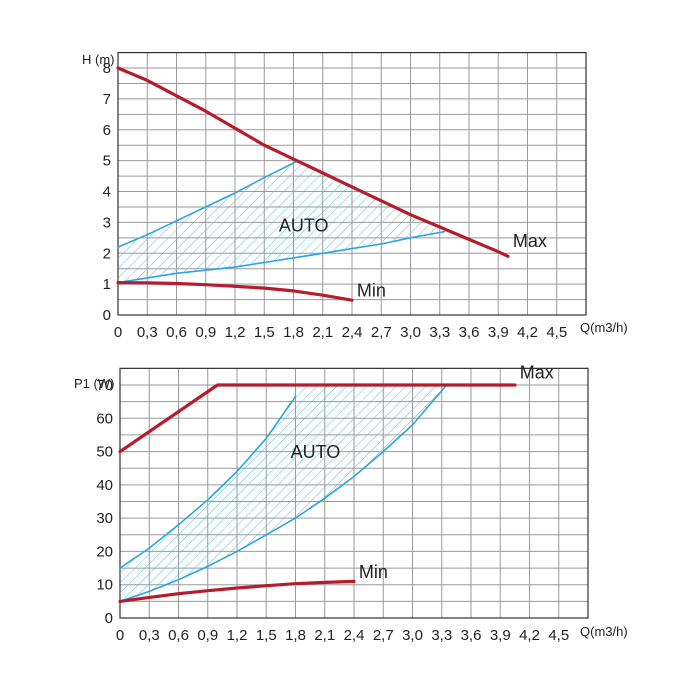 The height and width of the screenshot is (700, 700). I want to click on head-chart-annotations: AUTO Max Min, so click(413, 258).